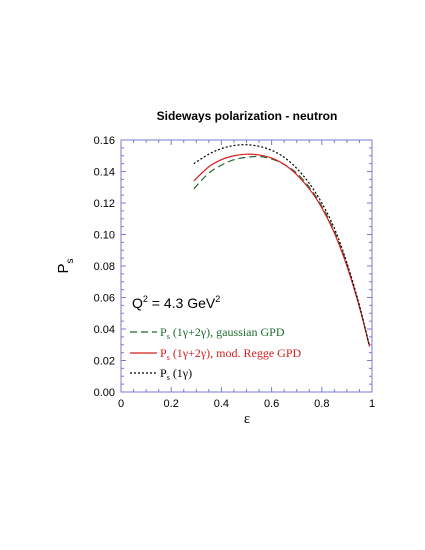 The width and height of the screenshot is (425, 550). What do you see at coordinates (247, 116) in the screenshot?
I see `chart-title: Sideways polarization - neutron` at bounding box center [247, 116].